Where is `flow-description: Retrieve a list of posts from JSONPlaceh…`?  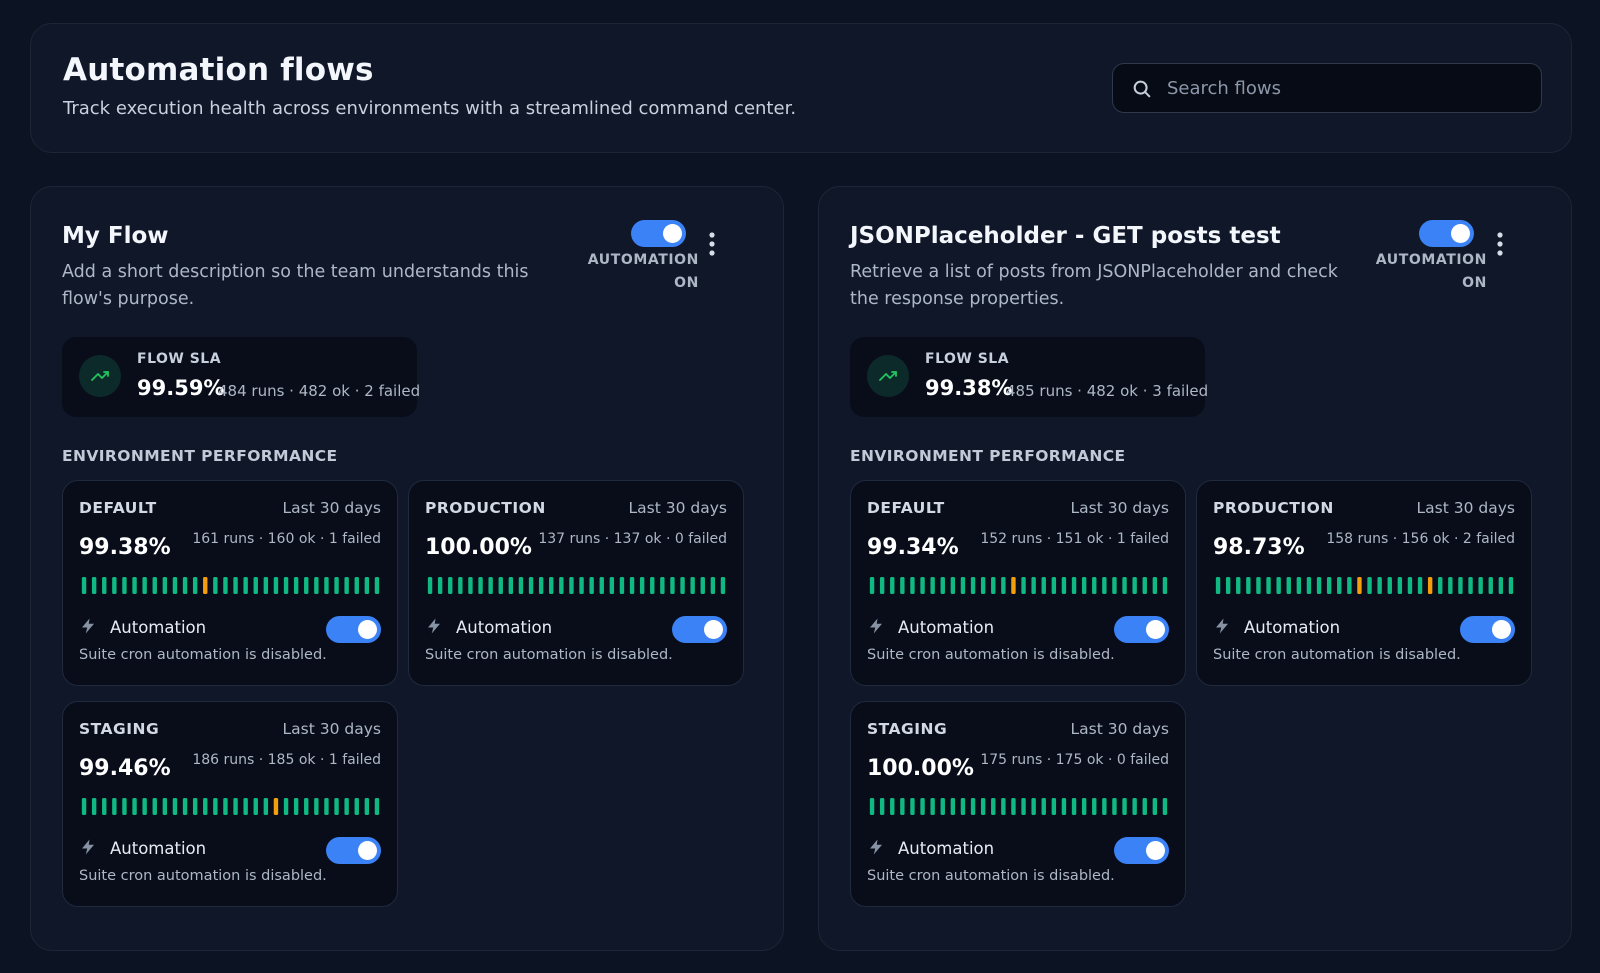 flow-description: Retrieve a list of posts from JSONPlaceh… is located at coordinates (1094, 285).